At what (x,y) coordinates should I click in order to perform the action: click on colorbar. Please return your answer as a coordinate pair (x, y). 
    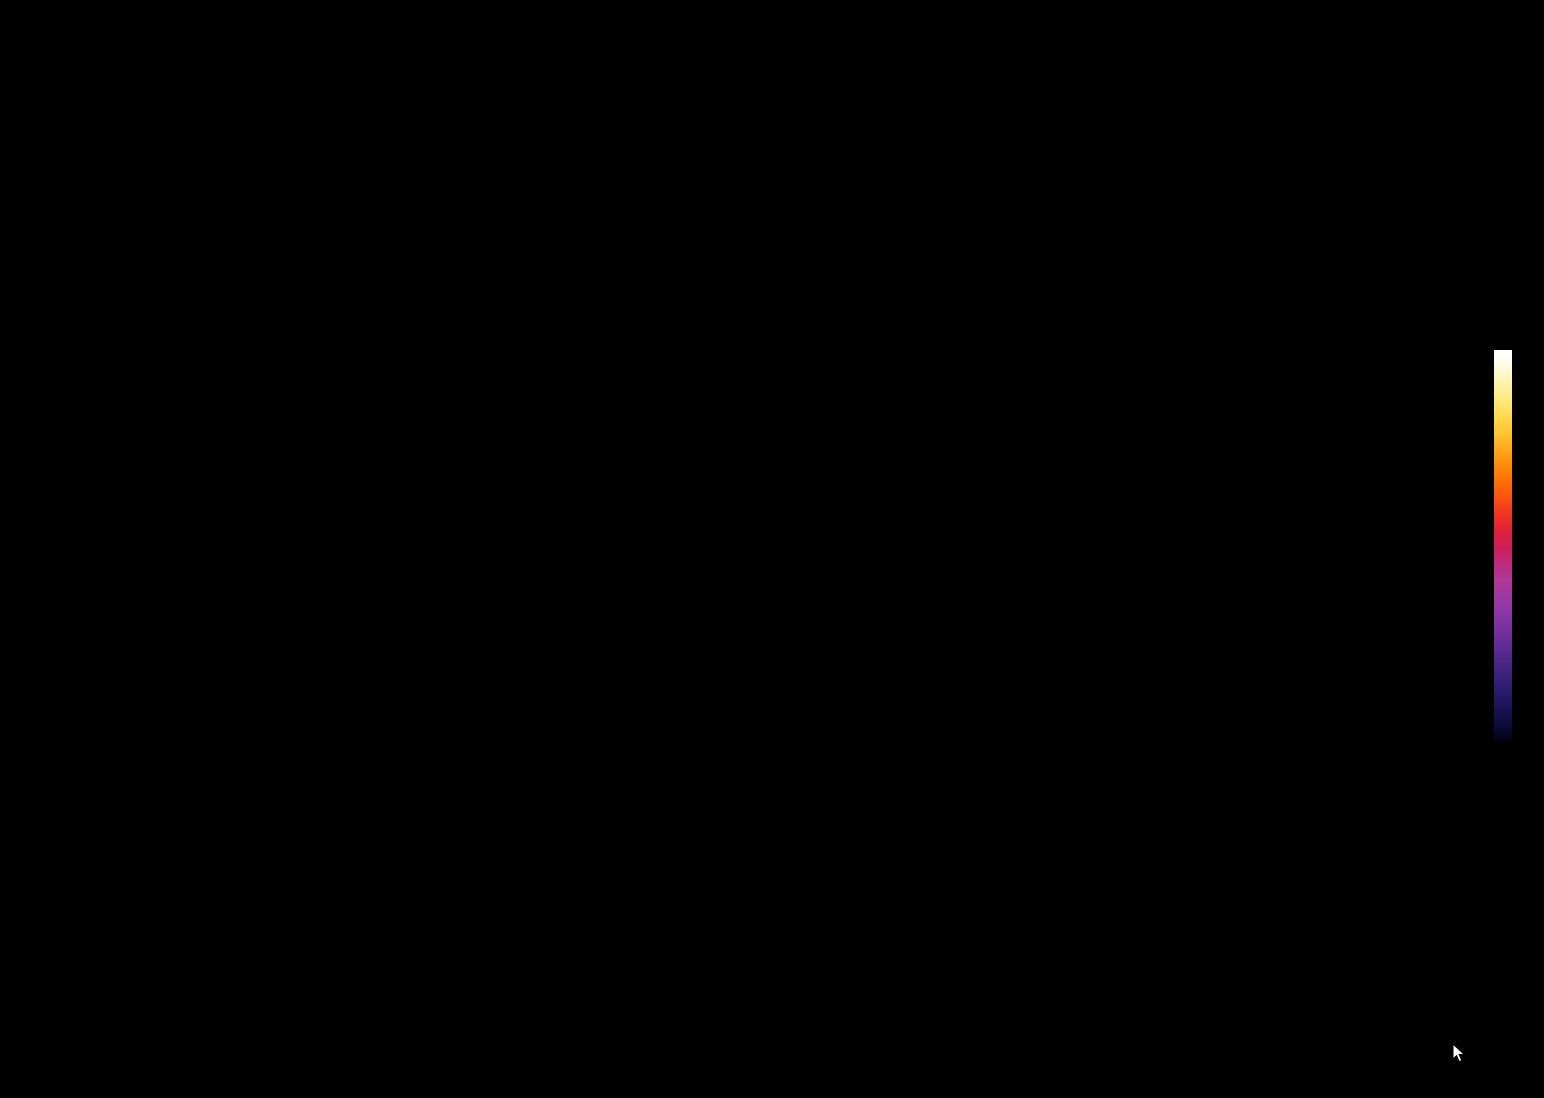
    Looking at the image, I should click on (1503, 548).